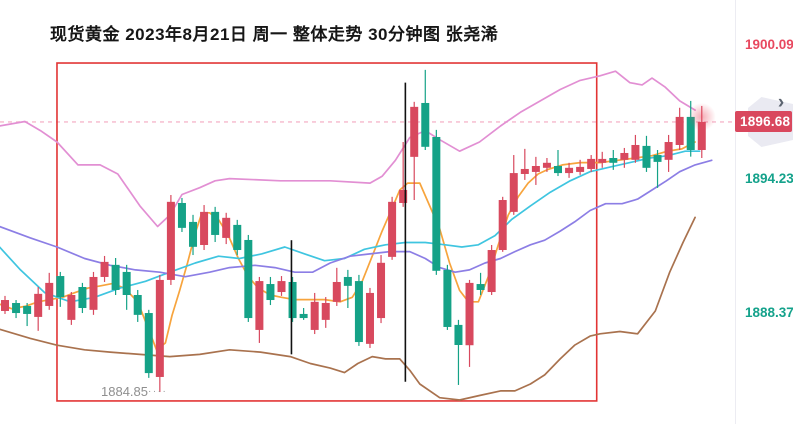 This screenshot has width=793, height=424. I want to click on axis-label-1888: 1888.37, so click(769, 312).